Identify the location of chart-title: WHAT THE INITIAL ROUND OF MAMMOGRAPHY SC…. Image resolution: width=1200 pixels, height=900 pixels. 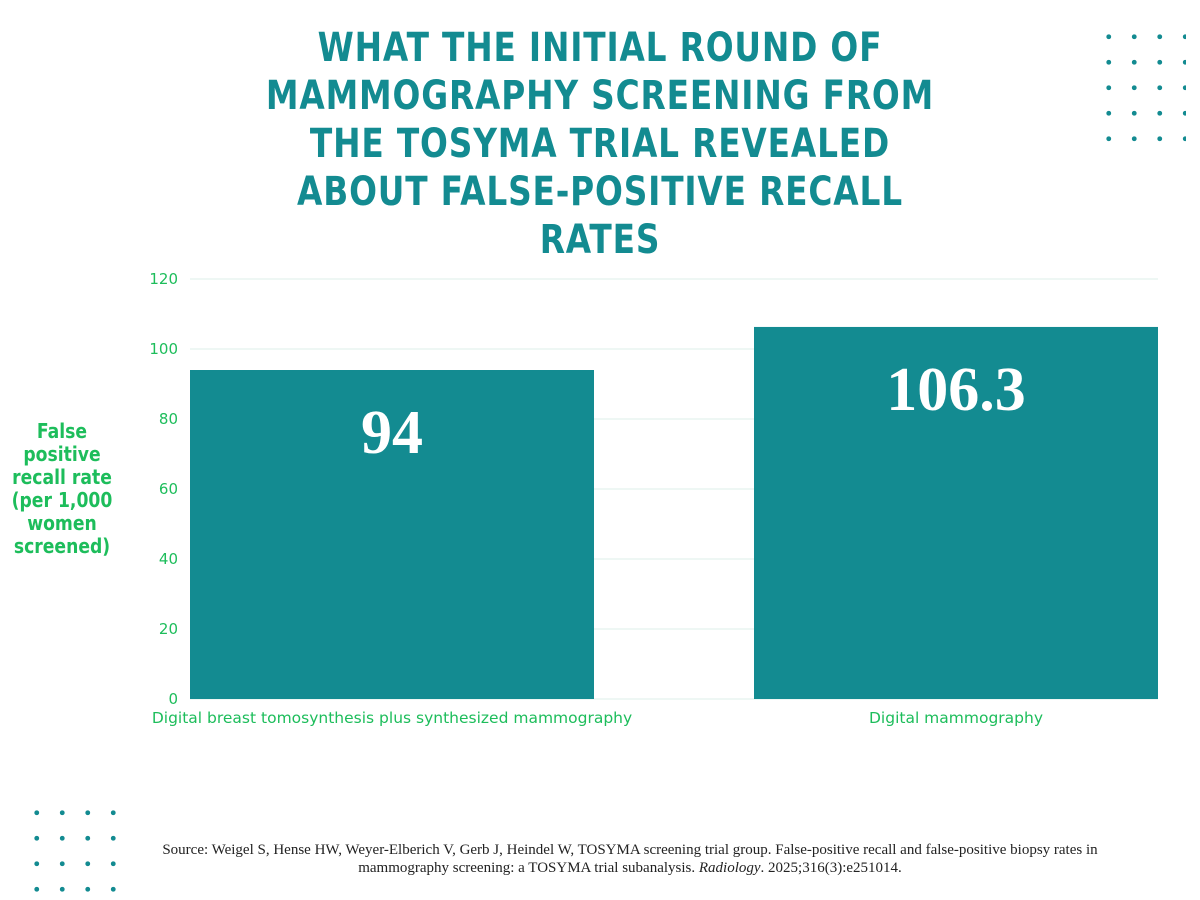
(600, 144).